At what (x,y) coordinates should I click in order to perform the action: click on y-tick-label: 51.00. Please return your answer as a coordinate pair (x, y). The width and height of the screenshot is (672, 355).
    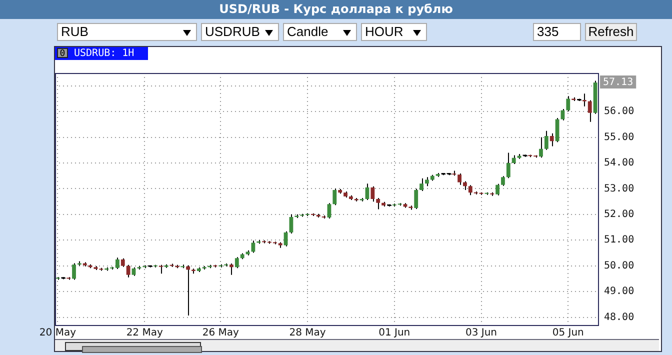
    Looking at the image, I should click on (619, 240).